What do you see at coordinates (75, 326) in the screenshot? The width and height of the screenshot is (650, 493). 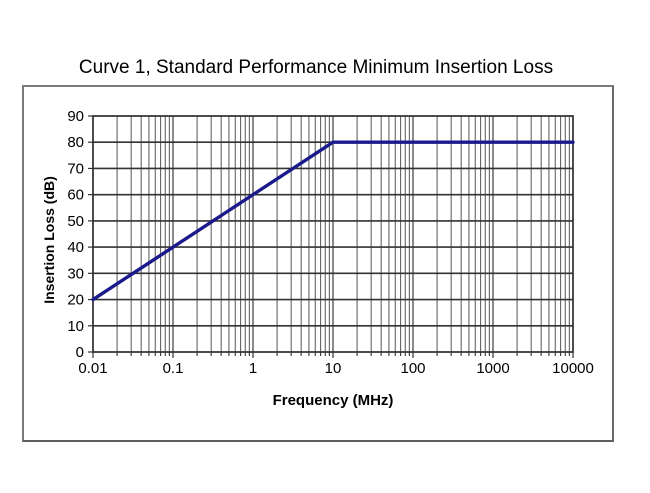 I see `y-tick-label: 10` at bounding box center [75, 326].